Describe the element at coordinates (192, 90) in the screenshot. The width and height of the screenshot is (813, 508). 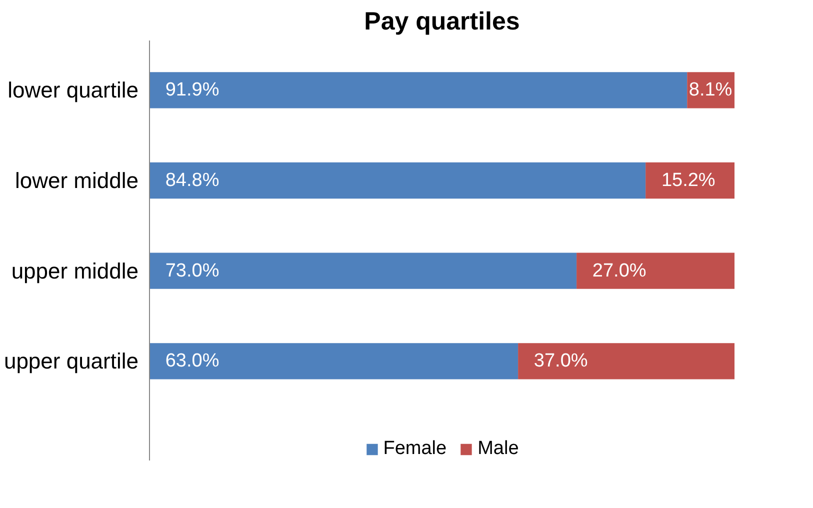
I see `data-label: 91.9%` at that location.